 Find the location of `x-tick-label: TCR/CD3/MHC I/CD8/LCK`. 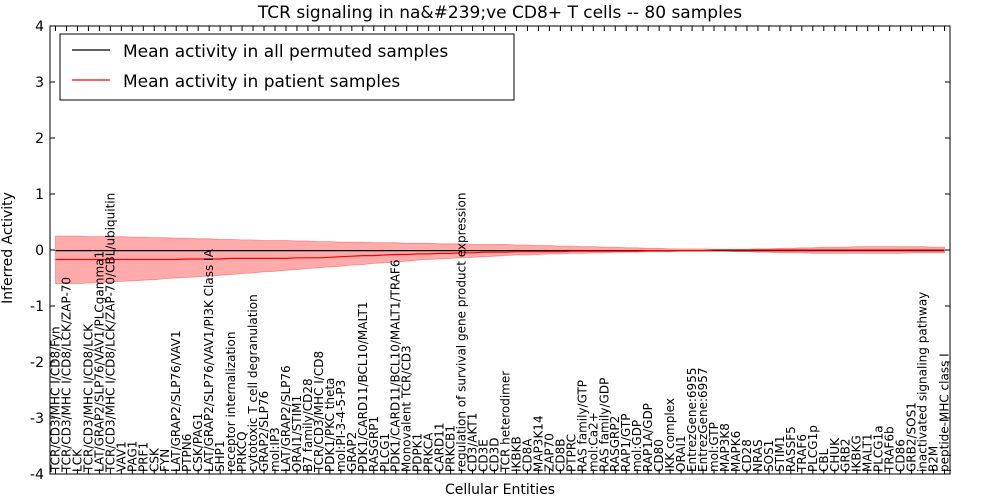

x-tick-label: TCR/CD3/MHC I/CD8/LCK is located at coordinates (88, 398).